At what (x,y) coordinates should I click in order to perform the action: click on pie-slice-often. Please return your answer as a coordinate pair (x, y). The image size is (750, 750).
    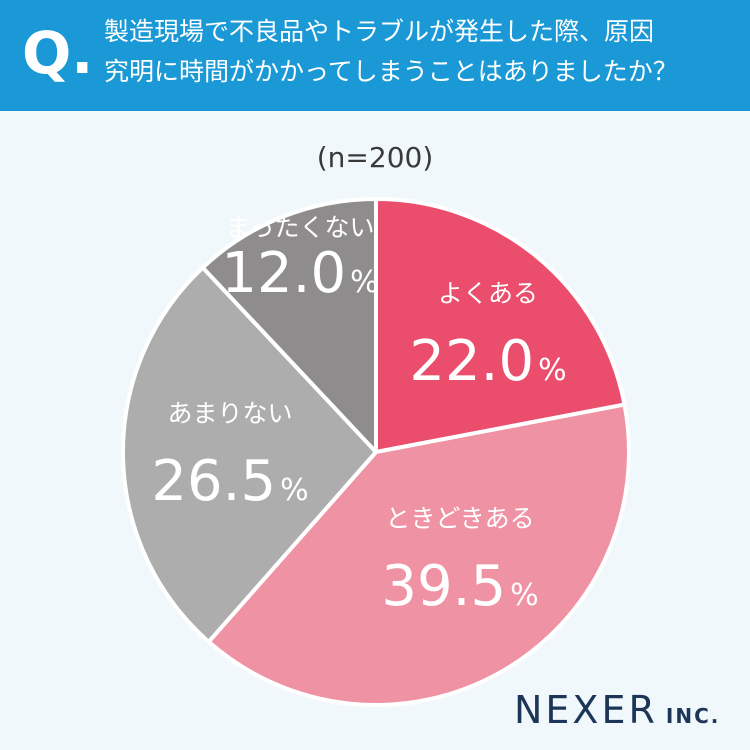
    Looking at the image, I should click on (500, 325).